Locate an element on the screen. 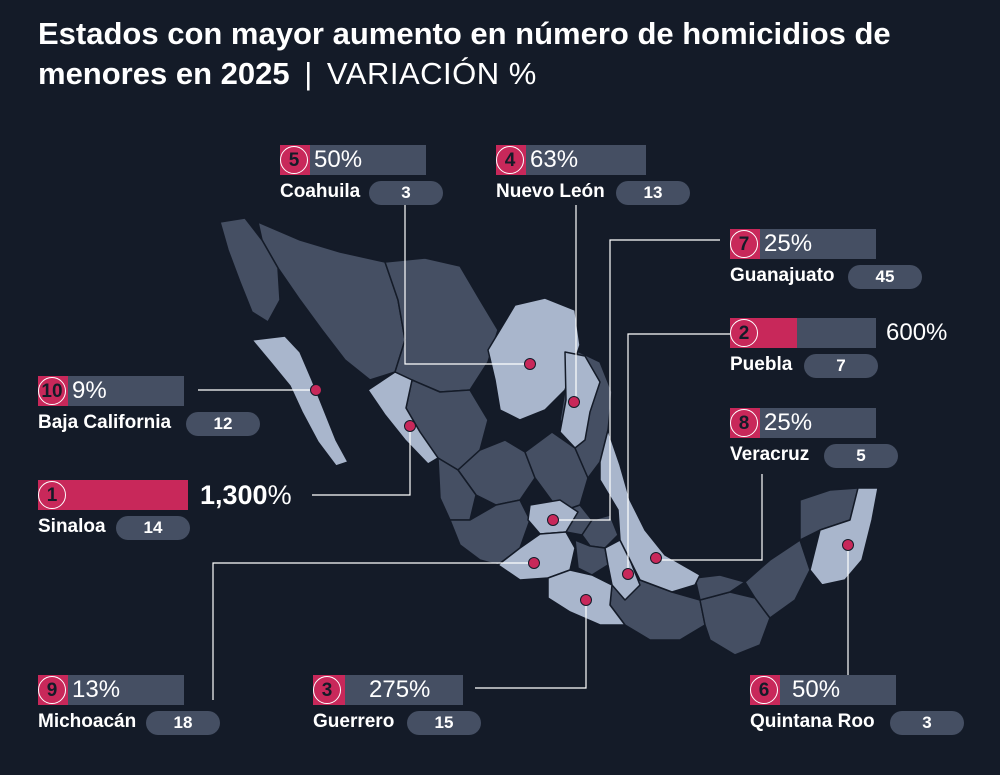 The width and height of the screenshot is (1000, 775). pct-symbol: % is located at coordinates (279, 495).